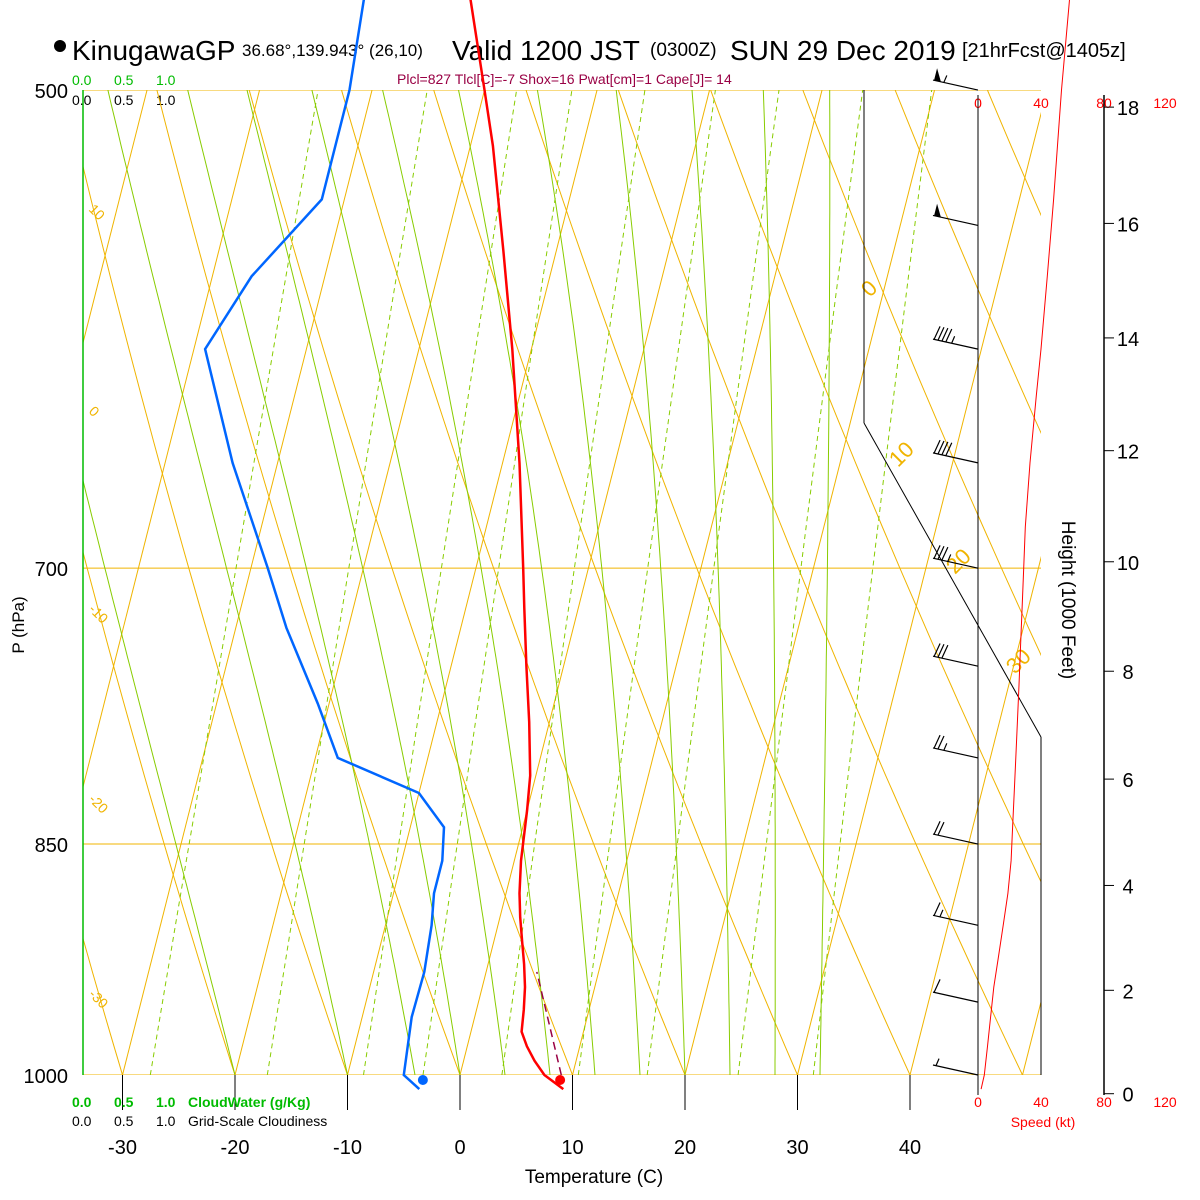 The height and width of the screenshot is (1200, 1200). What do you see at coordinates (249, 1102) in the screenshot?
I see `cloudwater-label: CloudWater (g/Kg)` at bounding box center [249, 1102].